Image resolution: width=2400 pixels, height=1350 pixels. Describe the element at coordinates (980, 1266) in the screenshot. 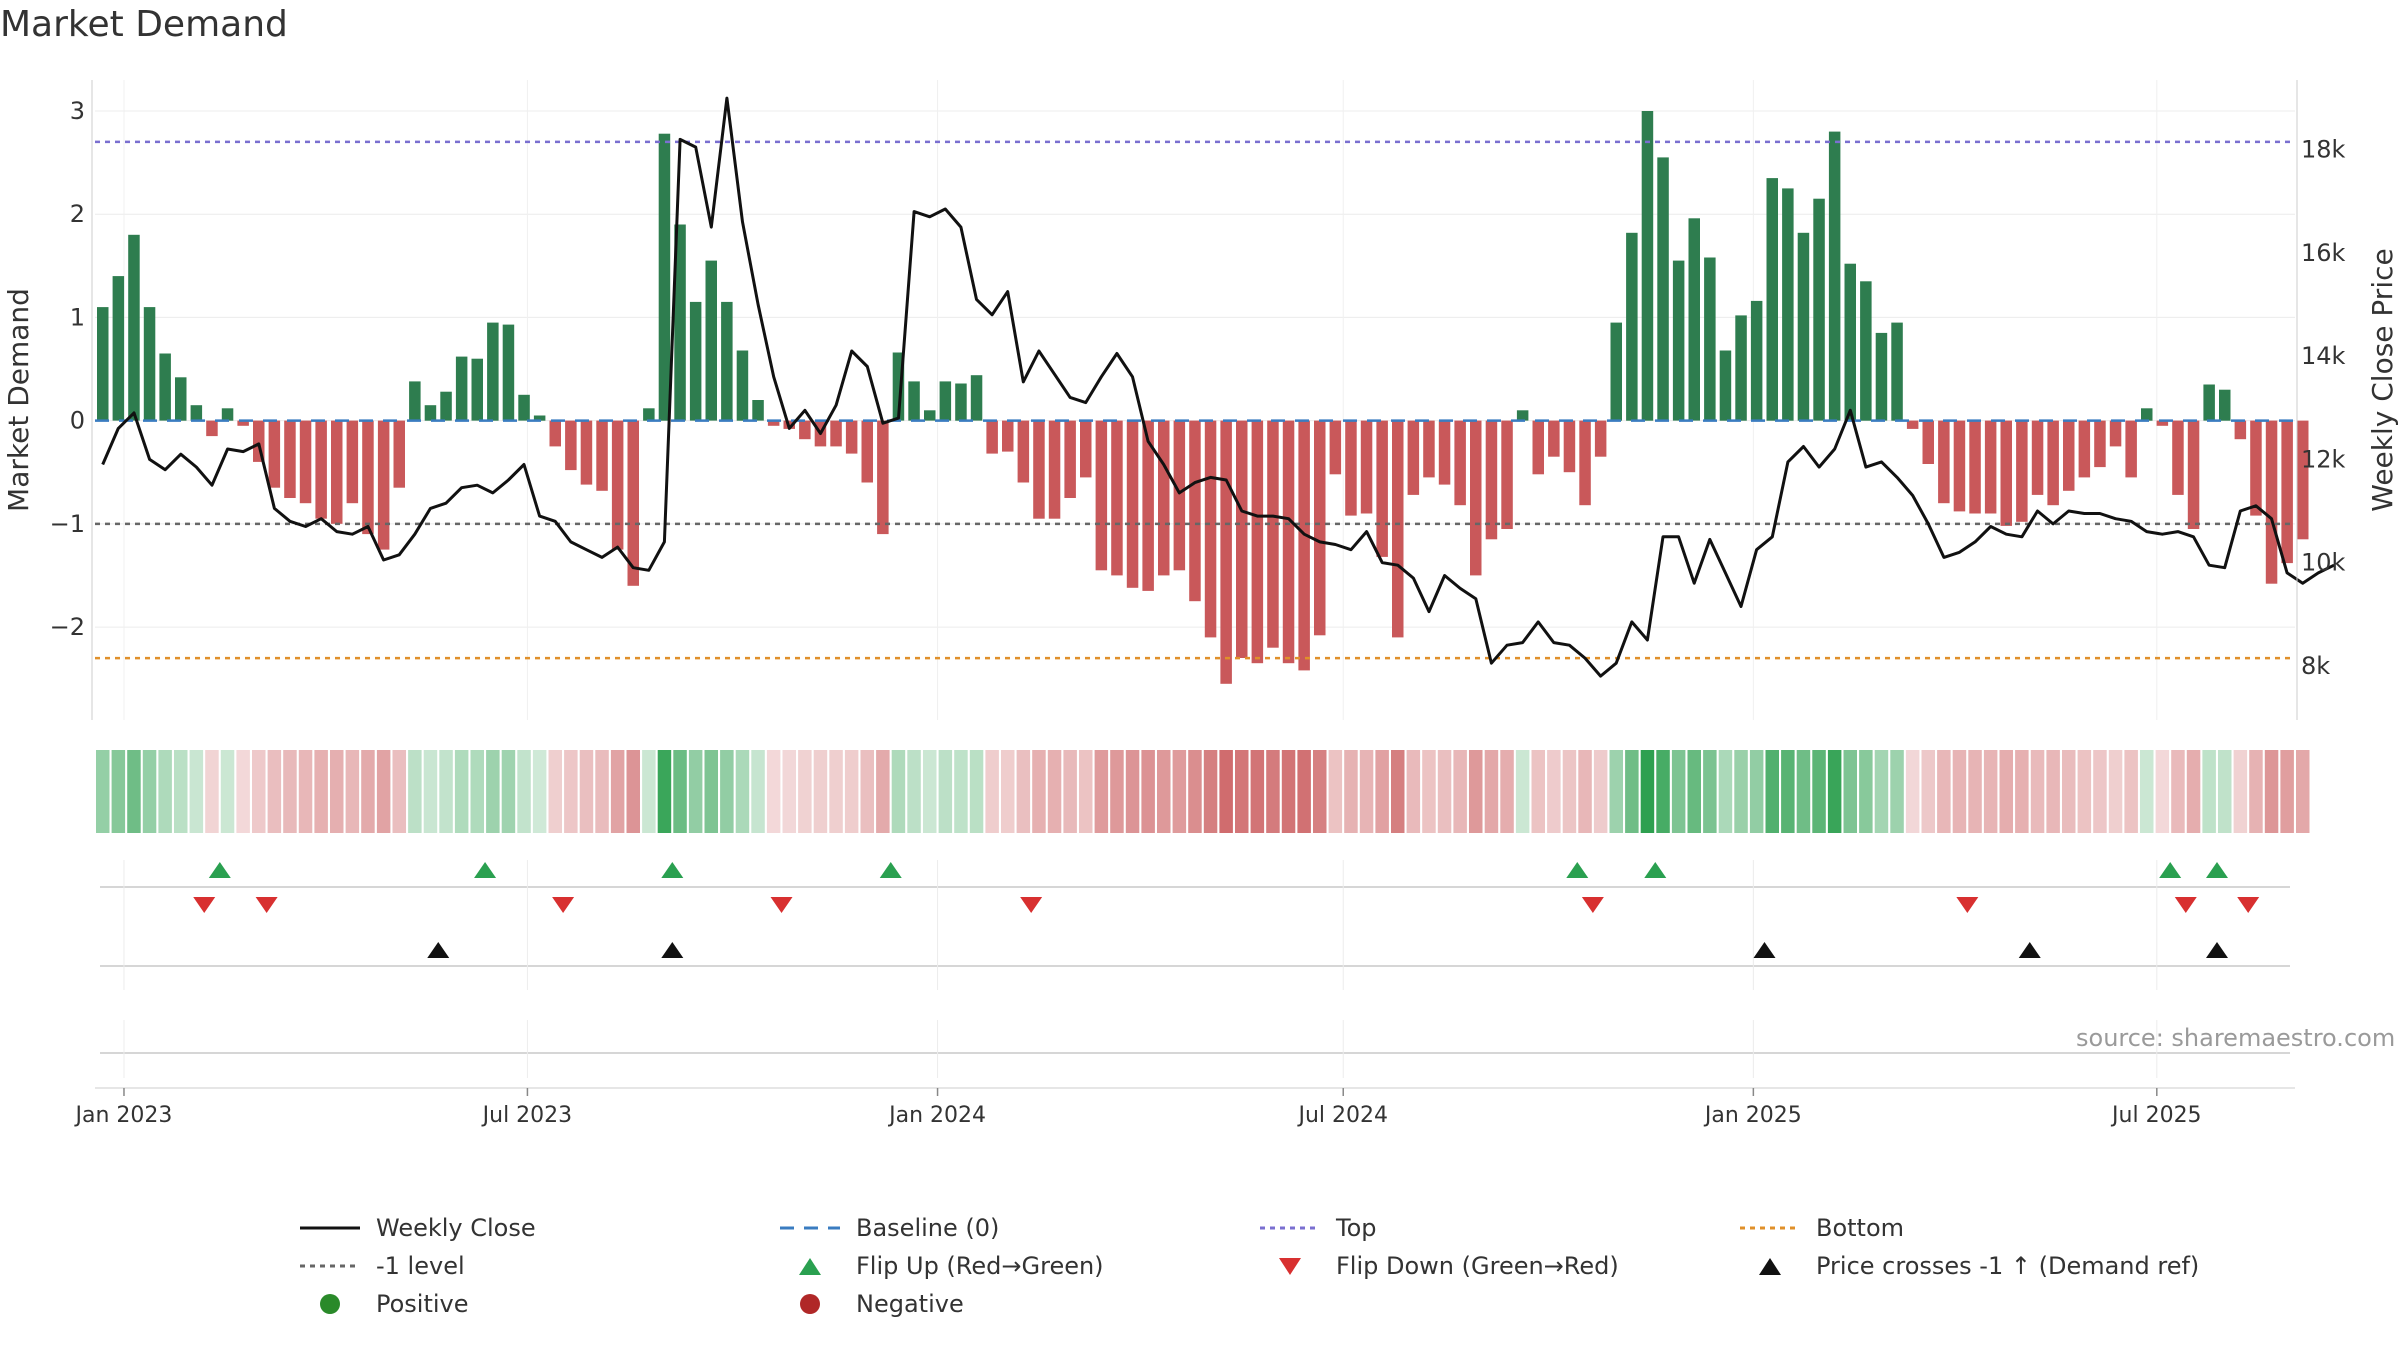

I see `legend-label: Flip Up (Red→Green)` at that location.